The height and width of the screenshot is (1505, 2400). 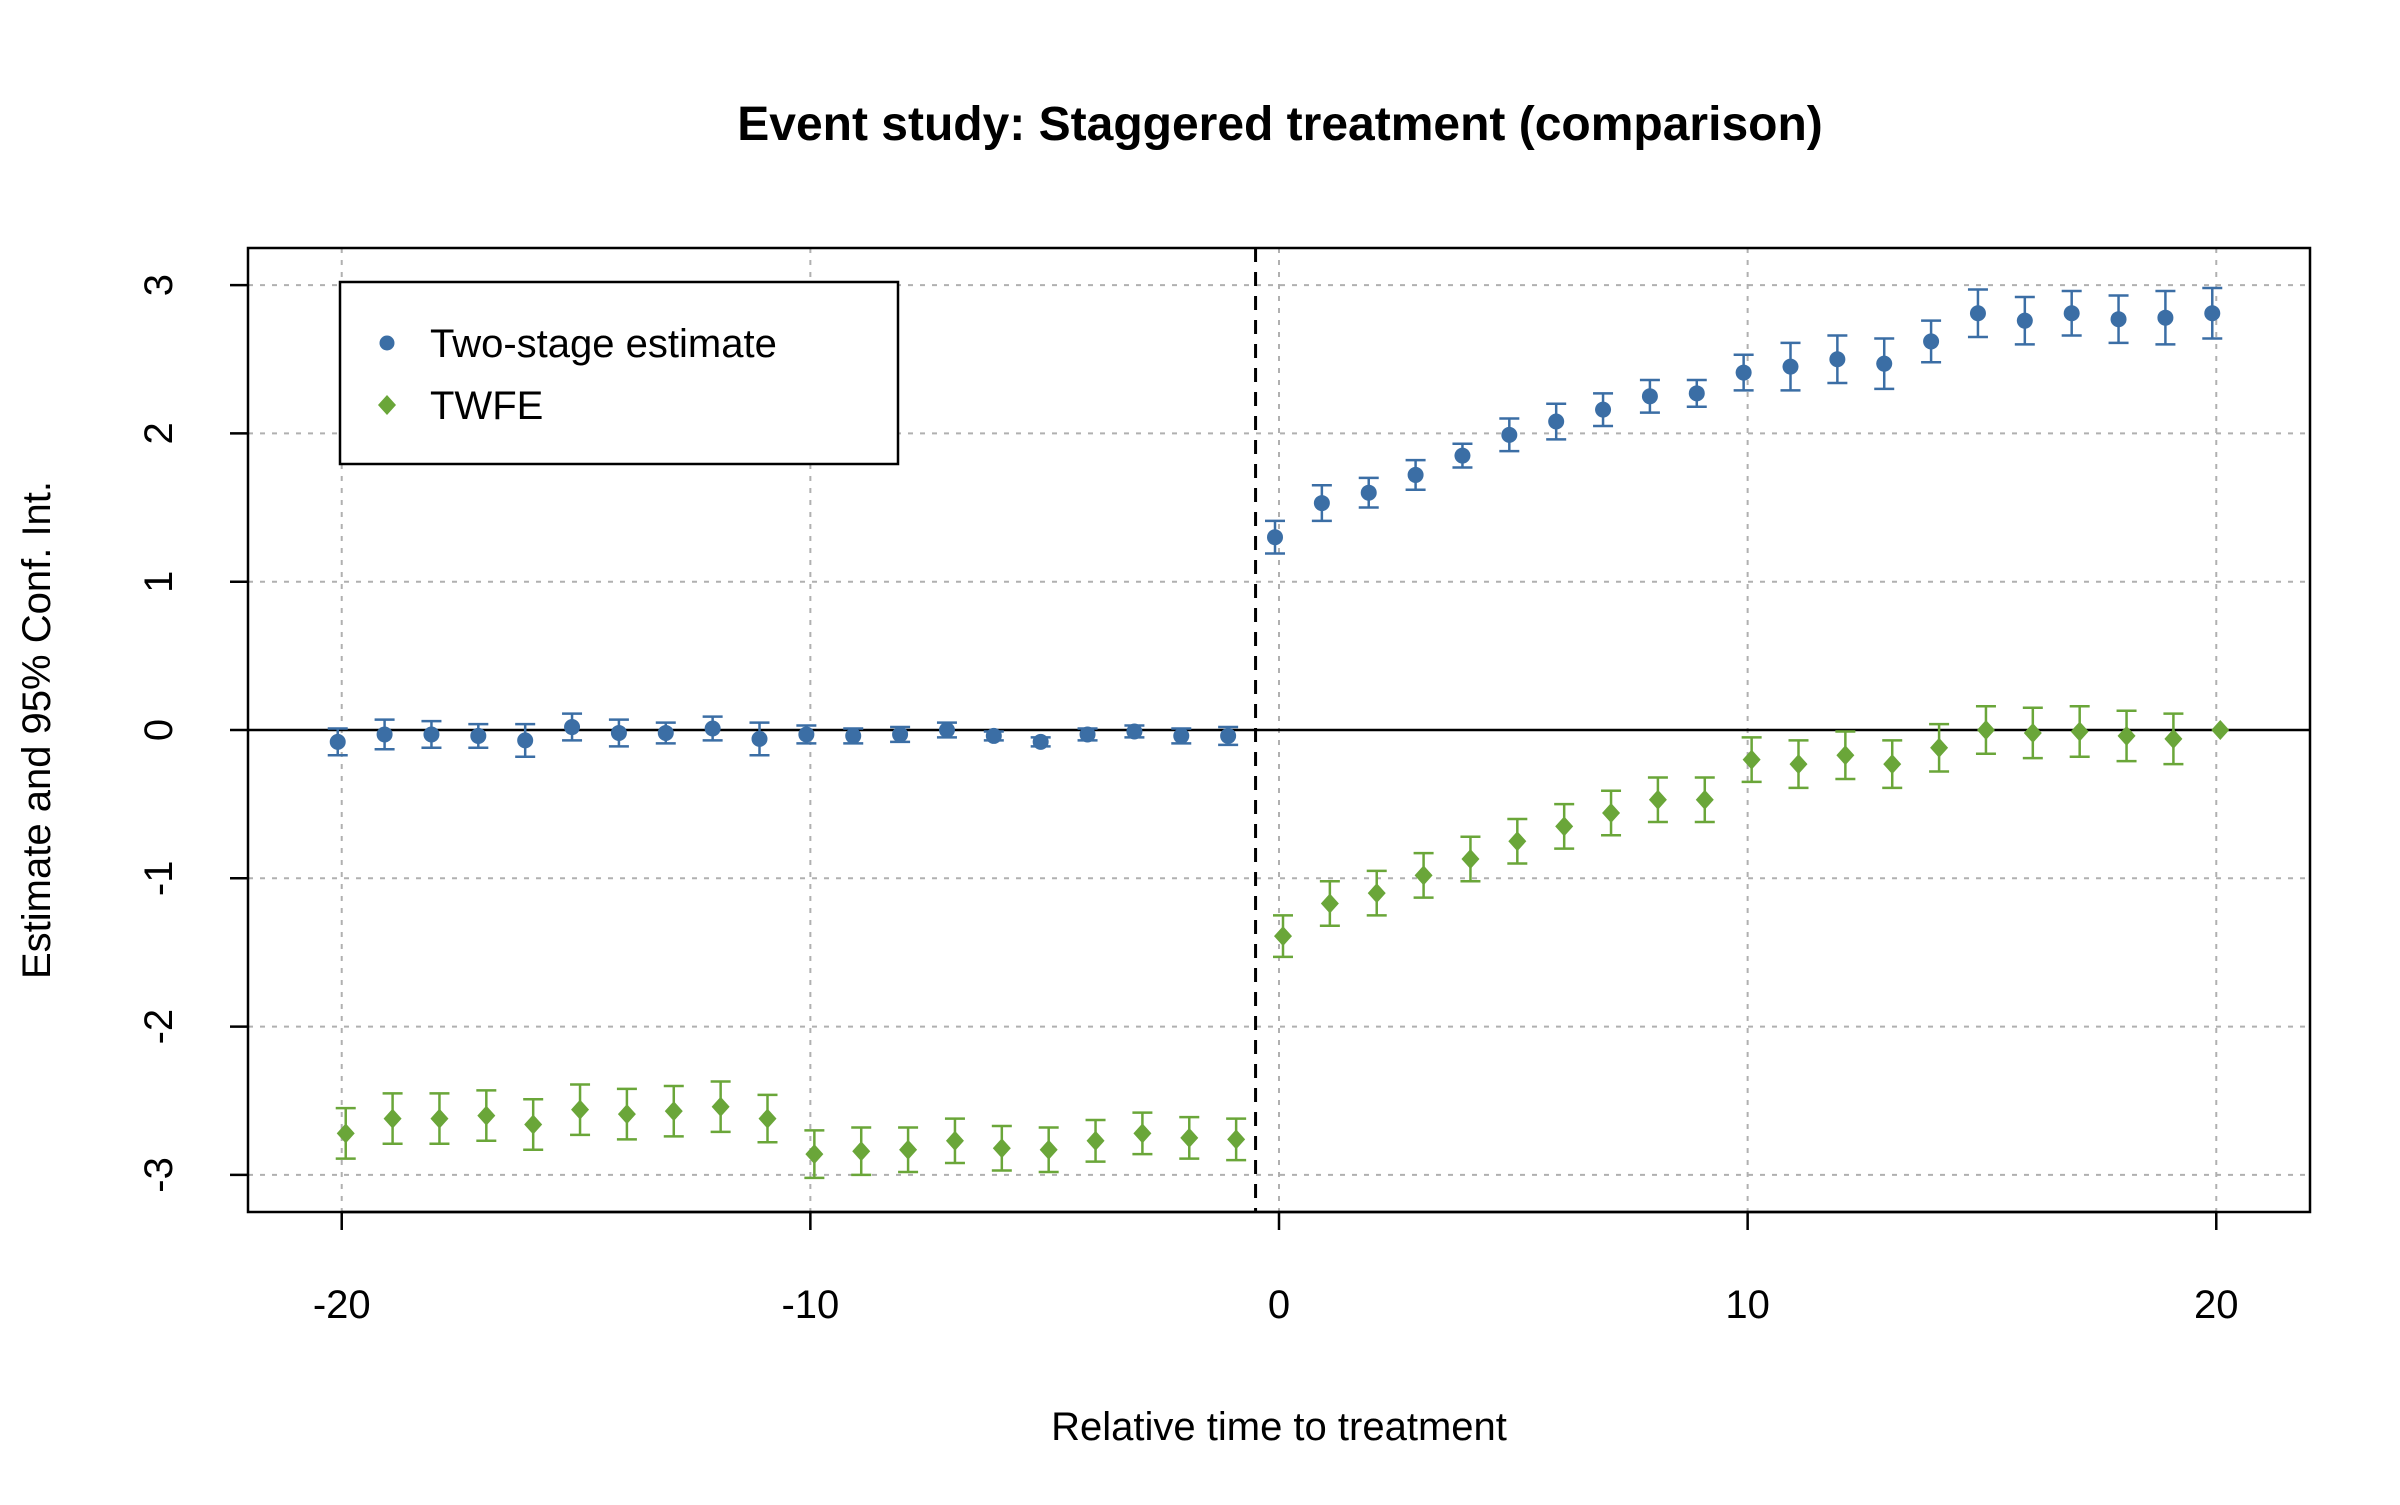 What do you see at coordinates (342, 1305) in the screenshot?
I see `x-tick-label: -20` at bounding box center [342, 1305].